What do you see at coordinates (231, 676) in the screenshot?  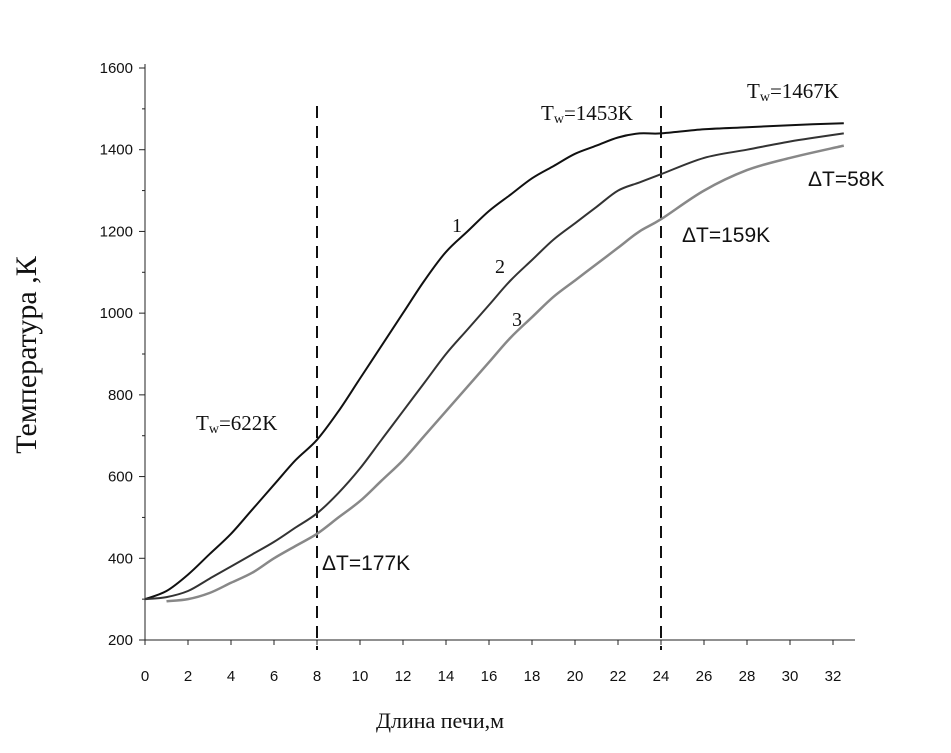 I see `x-tick-label: 4` at bounding box center [231, 676].